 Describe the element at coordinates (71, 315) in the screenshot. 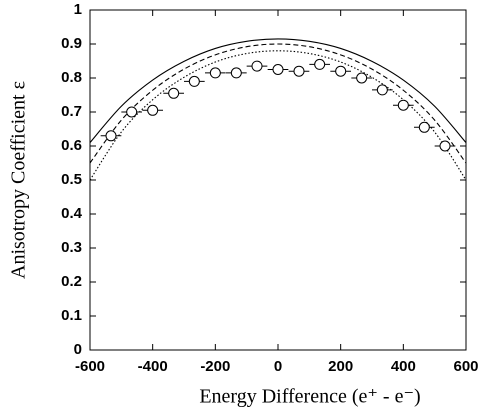

I see `y-tick-label: 0.1` at that location.